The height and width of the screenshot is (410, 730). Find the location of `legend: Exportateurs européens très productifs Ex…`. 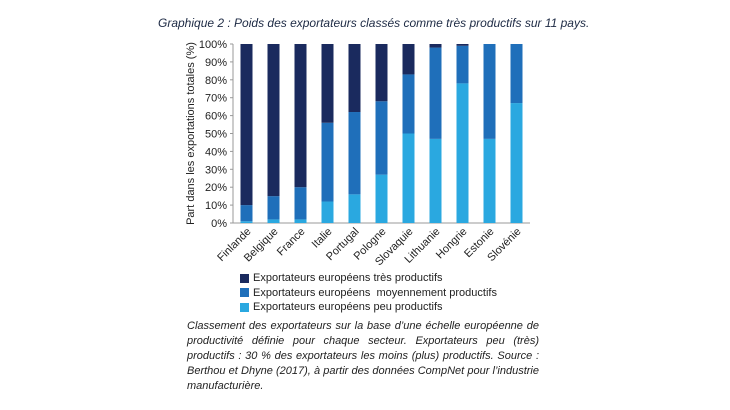

legend: Exportateurs européens très productifs Ex… is located at coordinates (368, 293).